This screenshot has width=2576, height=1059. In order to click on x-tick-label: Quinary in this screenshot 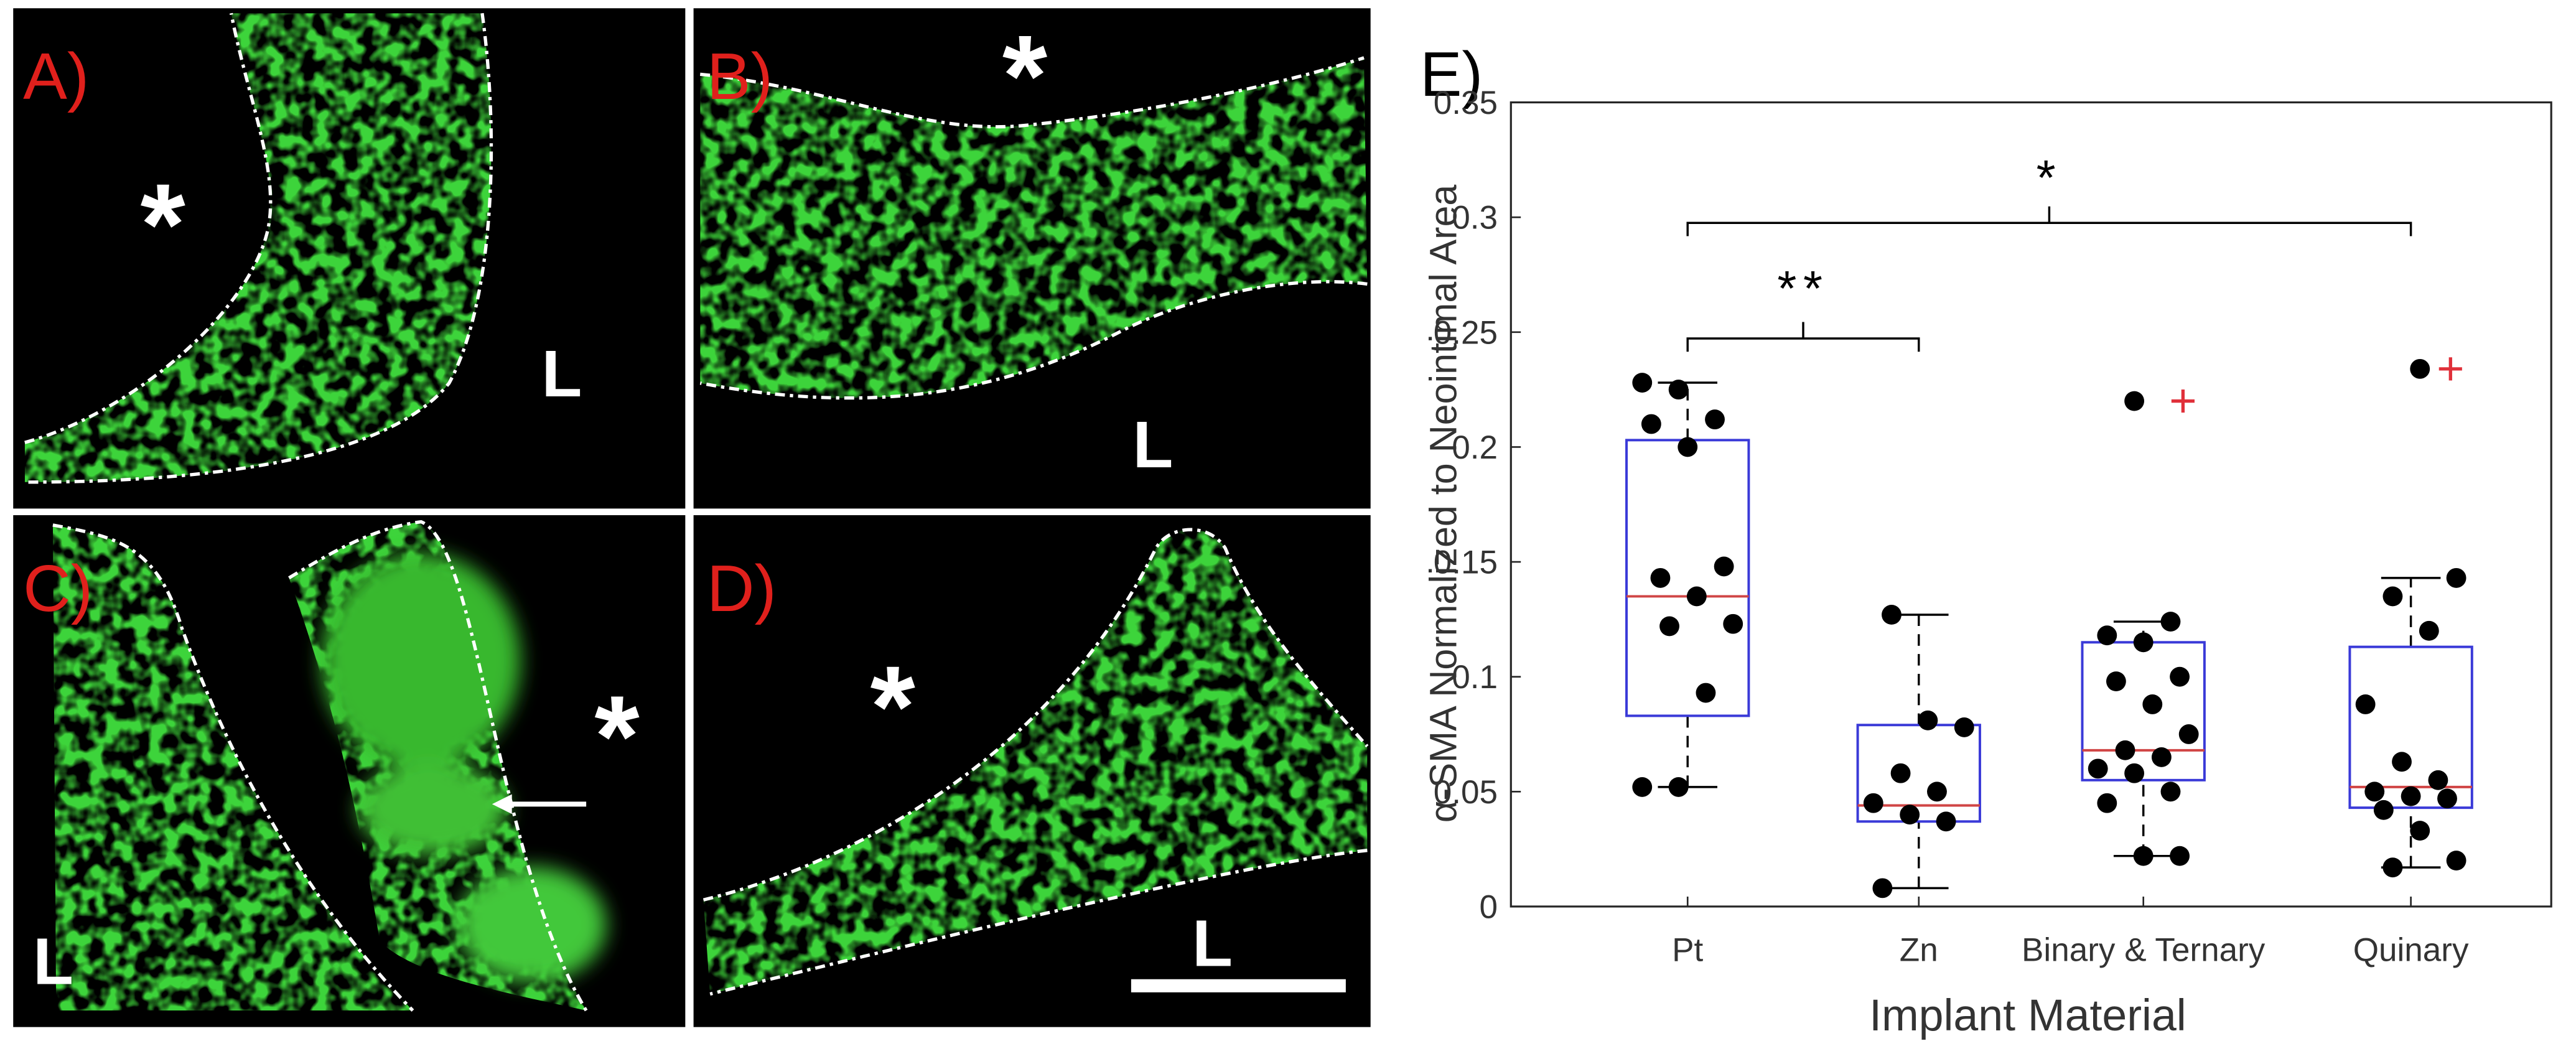, I will do `click(2411, 949)`.